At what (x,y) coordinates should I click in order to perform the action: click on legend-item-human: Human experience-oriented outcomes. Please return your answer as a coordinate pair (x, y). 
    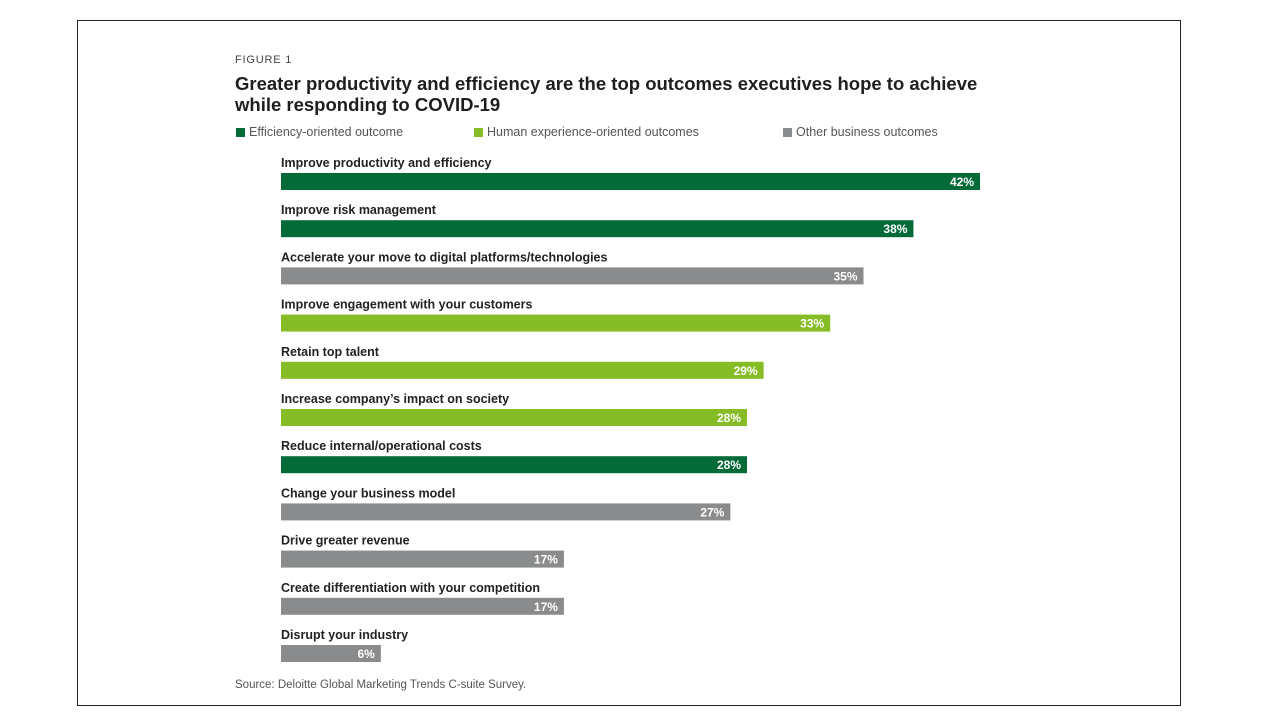
    Looking at the image, I should click on (586, 132).